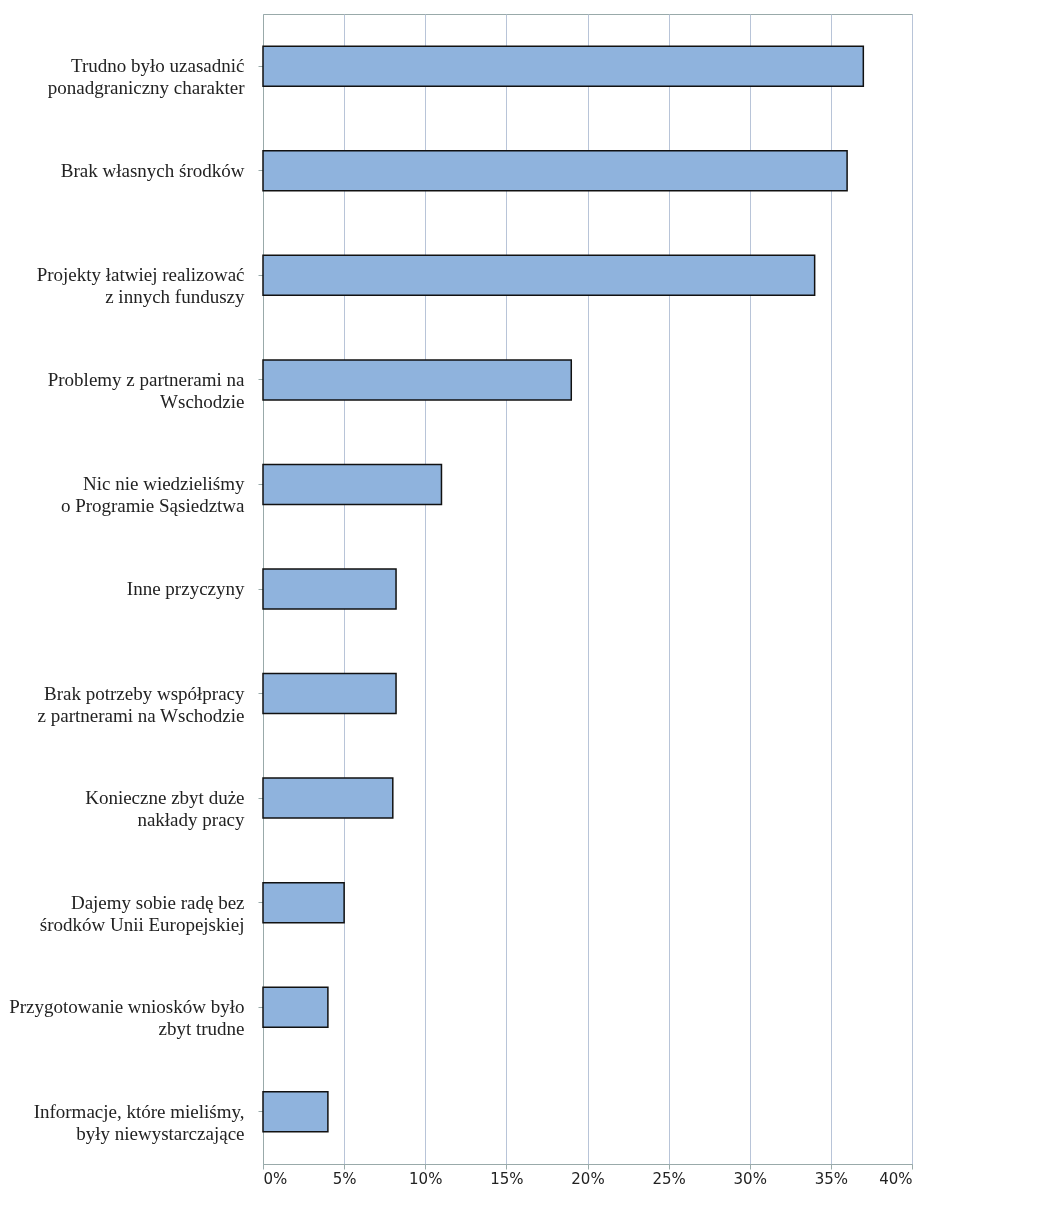 The height and width of the screenshot is (1219, 1040). What do you see at coordinates (507, 1178) in the screenshot?
I see `x-tick-label: 15%` at bounding box center [507, 1178].